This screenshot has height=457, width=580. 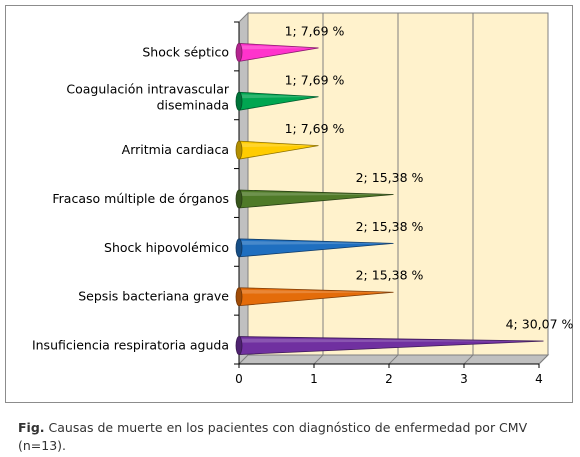 What do you see at coordinates (193, 104) in the screenshot?
I see `category-label: diseminada` at bounding box center [193, 104].